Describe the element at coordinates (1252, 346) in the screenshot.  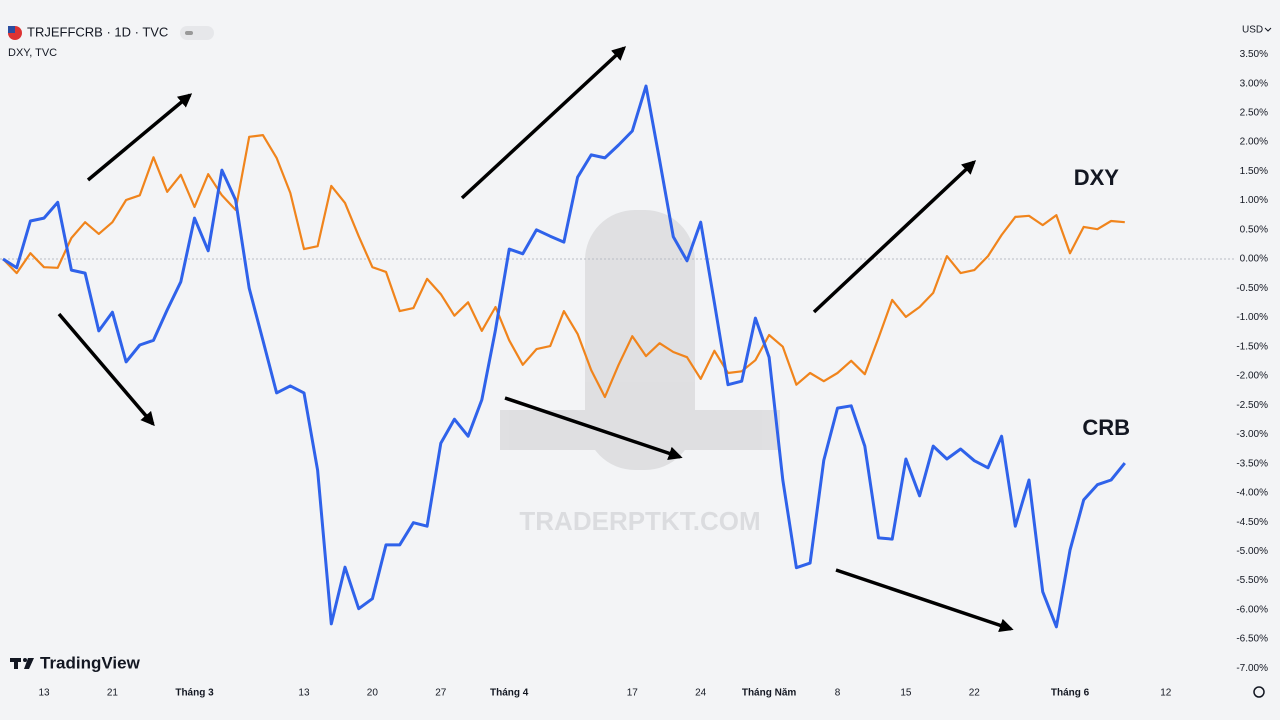
I see `y-tick-label: -1.50%` at that location.